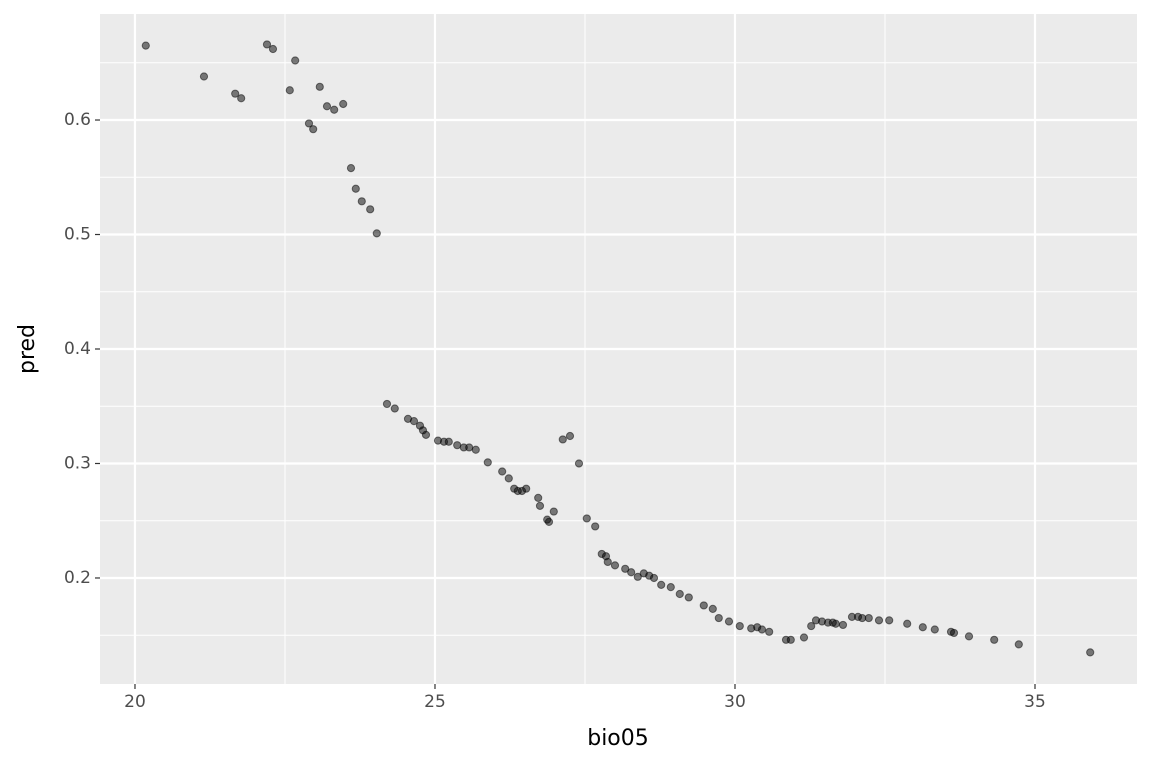  Describe the element at coordinates (77, 578) in the screenshot. I see `y-tick-label: 0.2` at that location.